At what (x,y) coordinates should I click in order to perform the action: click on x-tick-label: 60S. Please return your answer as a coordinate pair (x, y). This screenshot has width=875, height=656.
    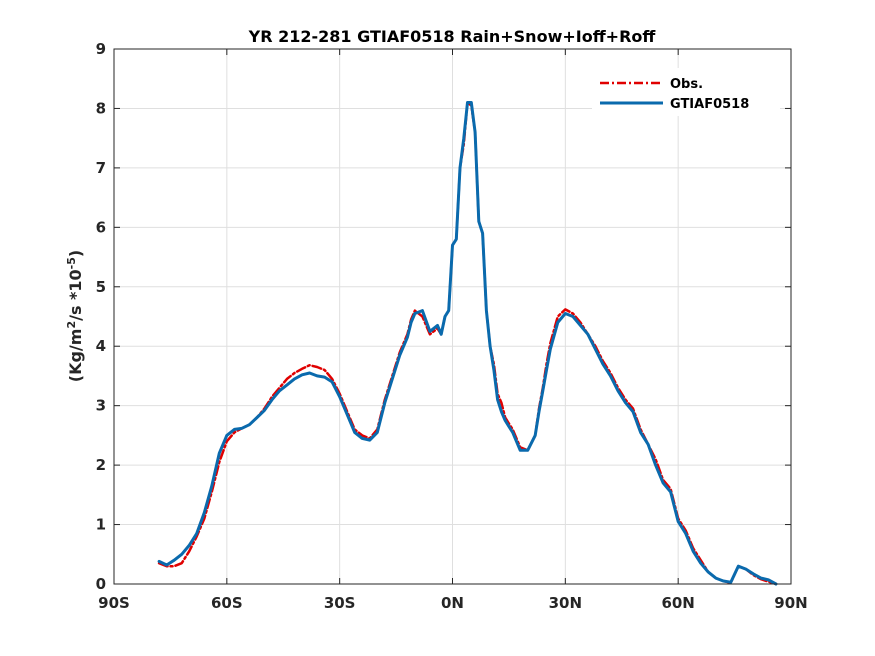
    Looking at the image, I should click on (227, 603).